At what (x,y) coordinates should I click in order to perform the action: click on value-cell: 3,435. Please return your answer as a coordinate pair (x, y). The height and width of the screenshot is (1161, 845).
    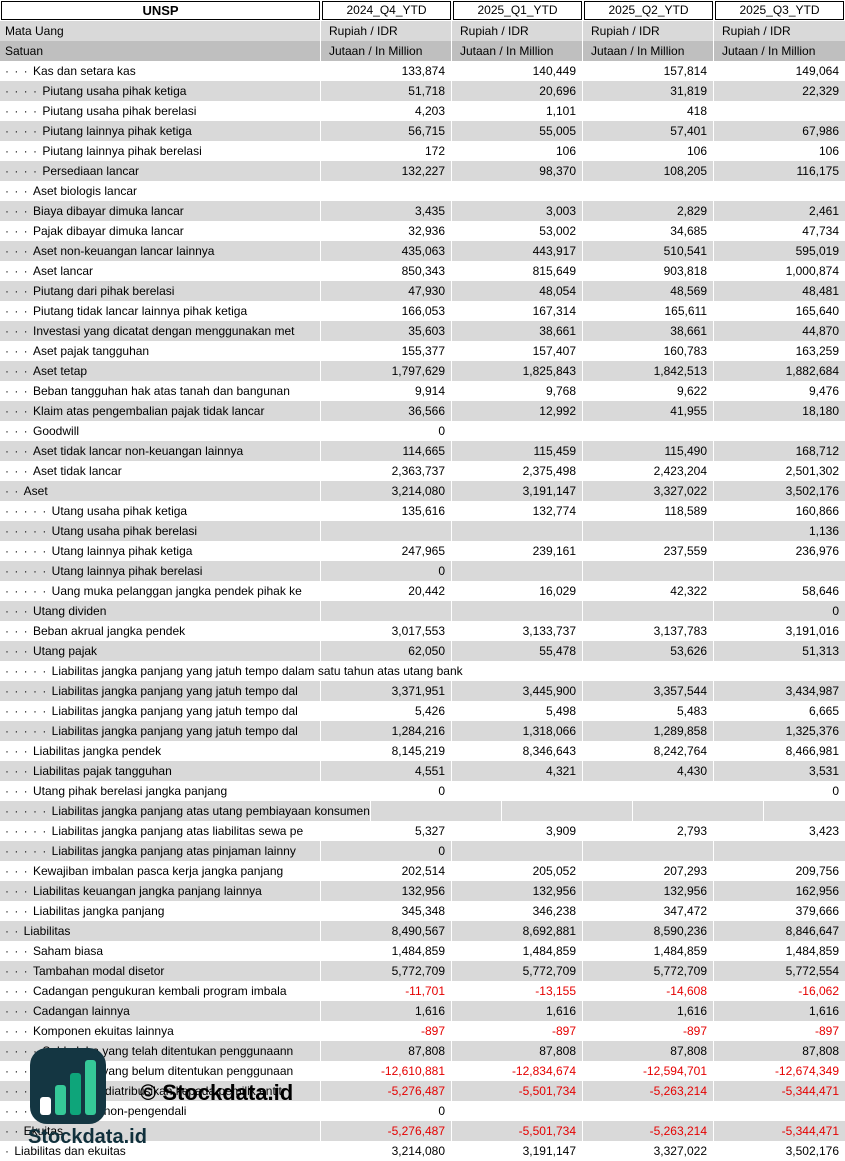
    Looking at the image, I should click on (386, 211).